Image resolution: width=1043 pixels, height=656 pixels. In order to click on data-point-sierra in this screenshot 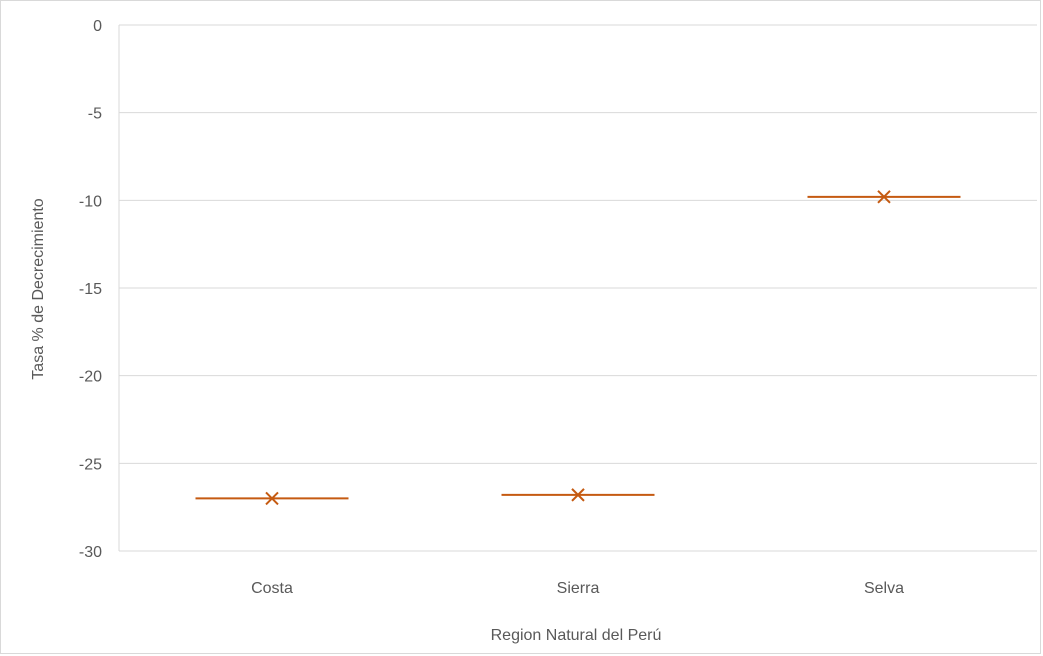, I will do `click(578, 495)`.